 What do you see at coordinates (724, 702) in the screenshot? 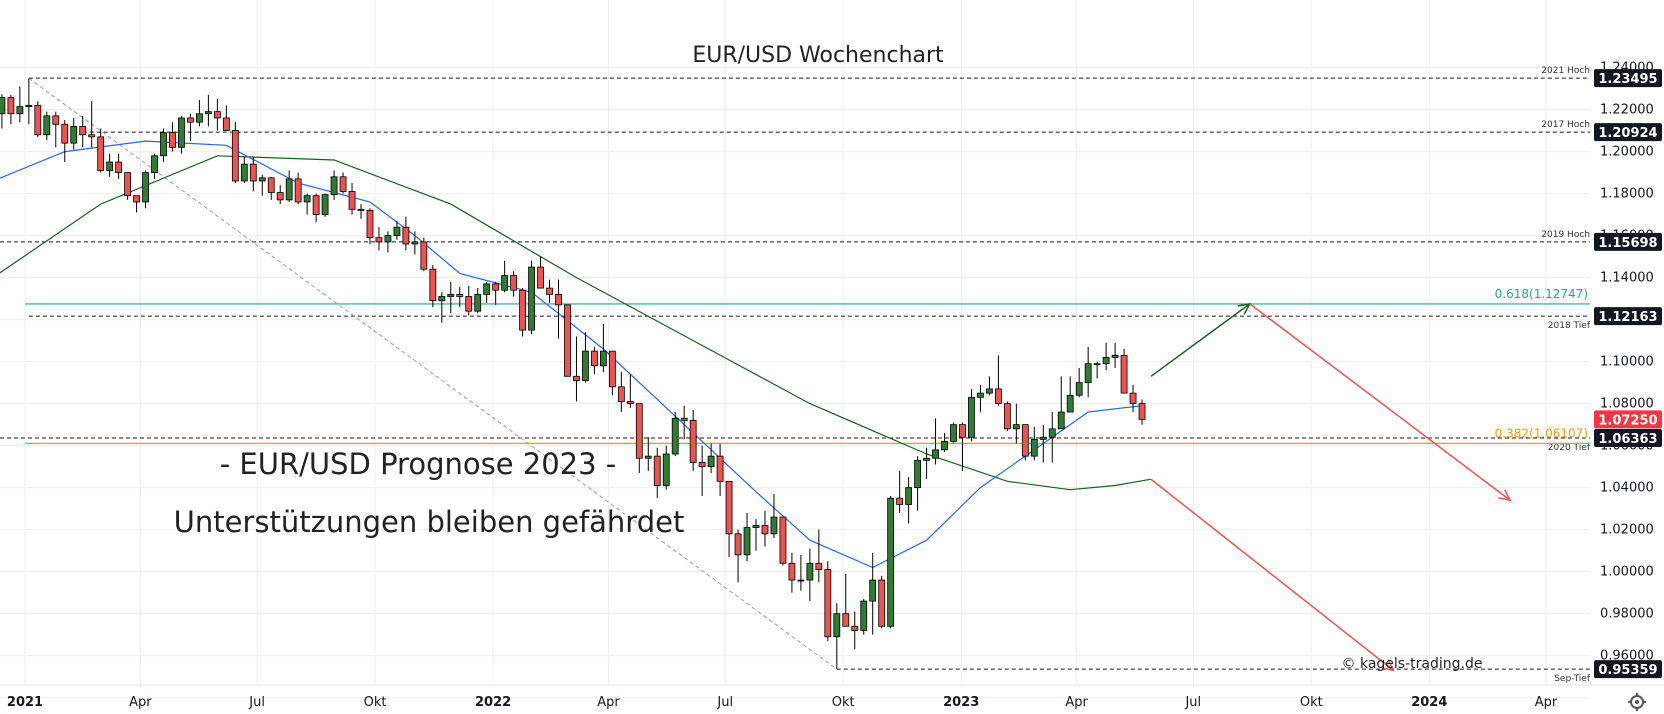
I see `x-tick-label: Jul` at bounding box center [724, 702].